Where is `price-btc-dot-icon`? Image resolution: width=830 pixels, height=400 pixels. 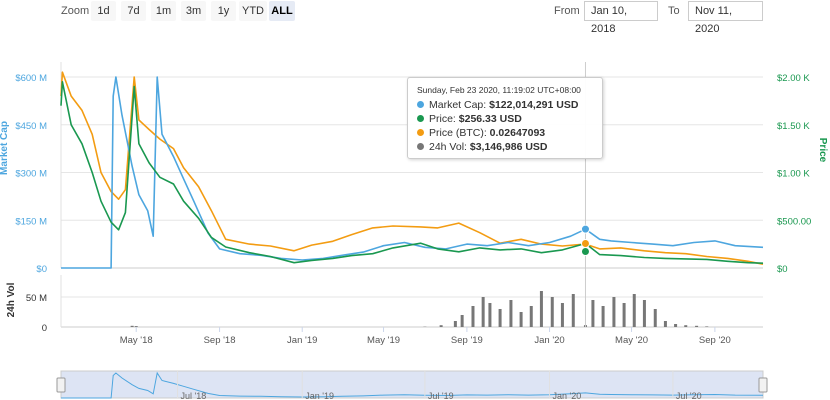
price-btc-dot-icon is located at coordinates (420, 132).